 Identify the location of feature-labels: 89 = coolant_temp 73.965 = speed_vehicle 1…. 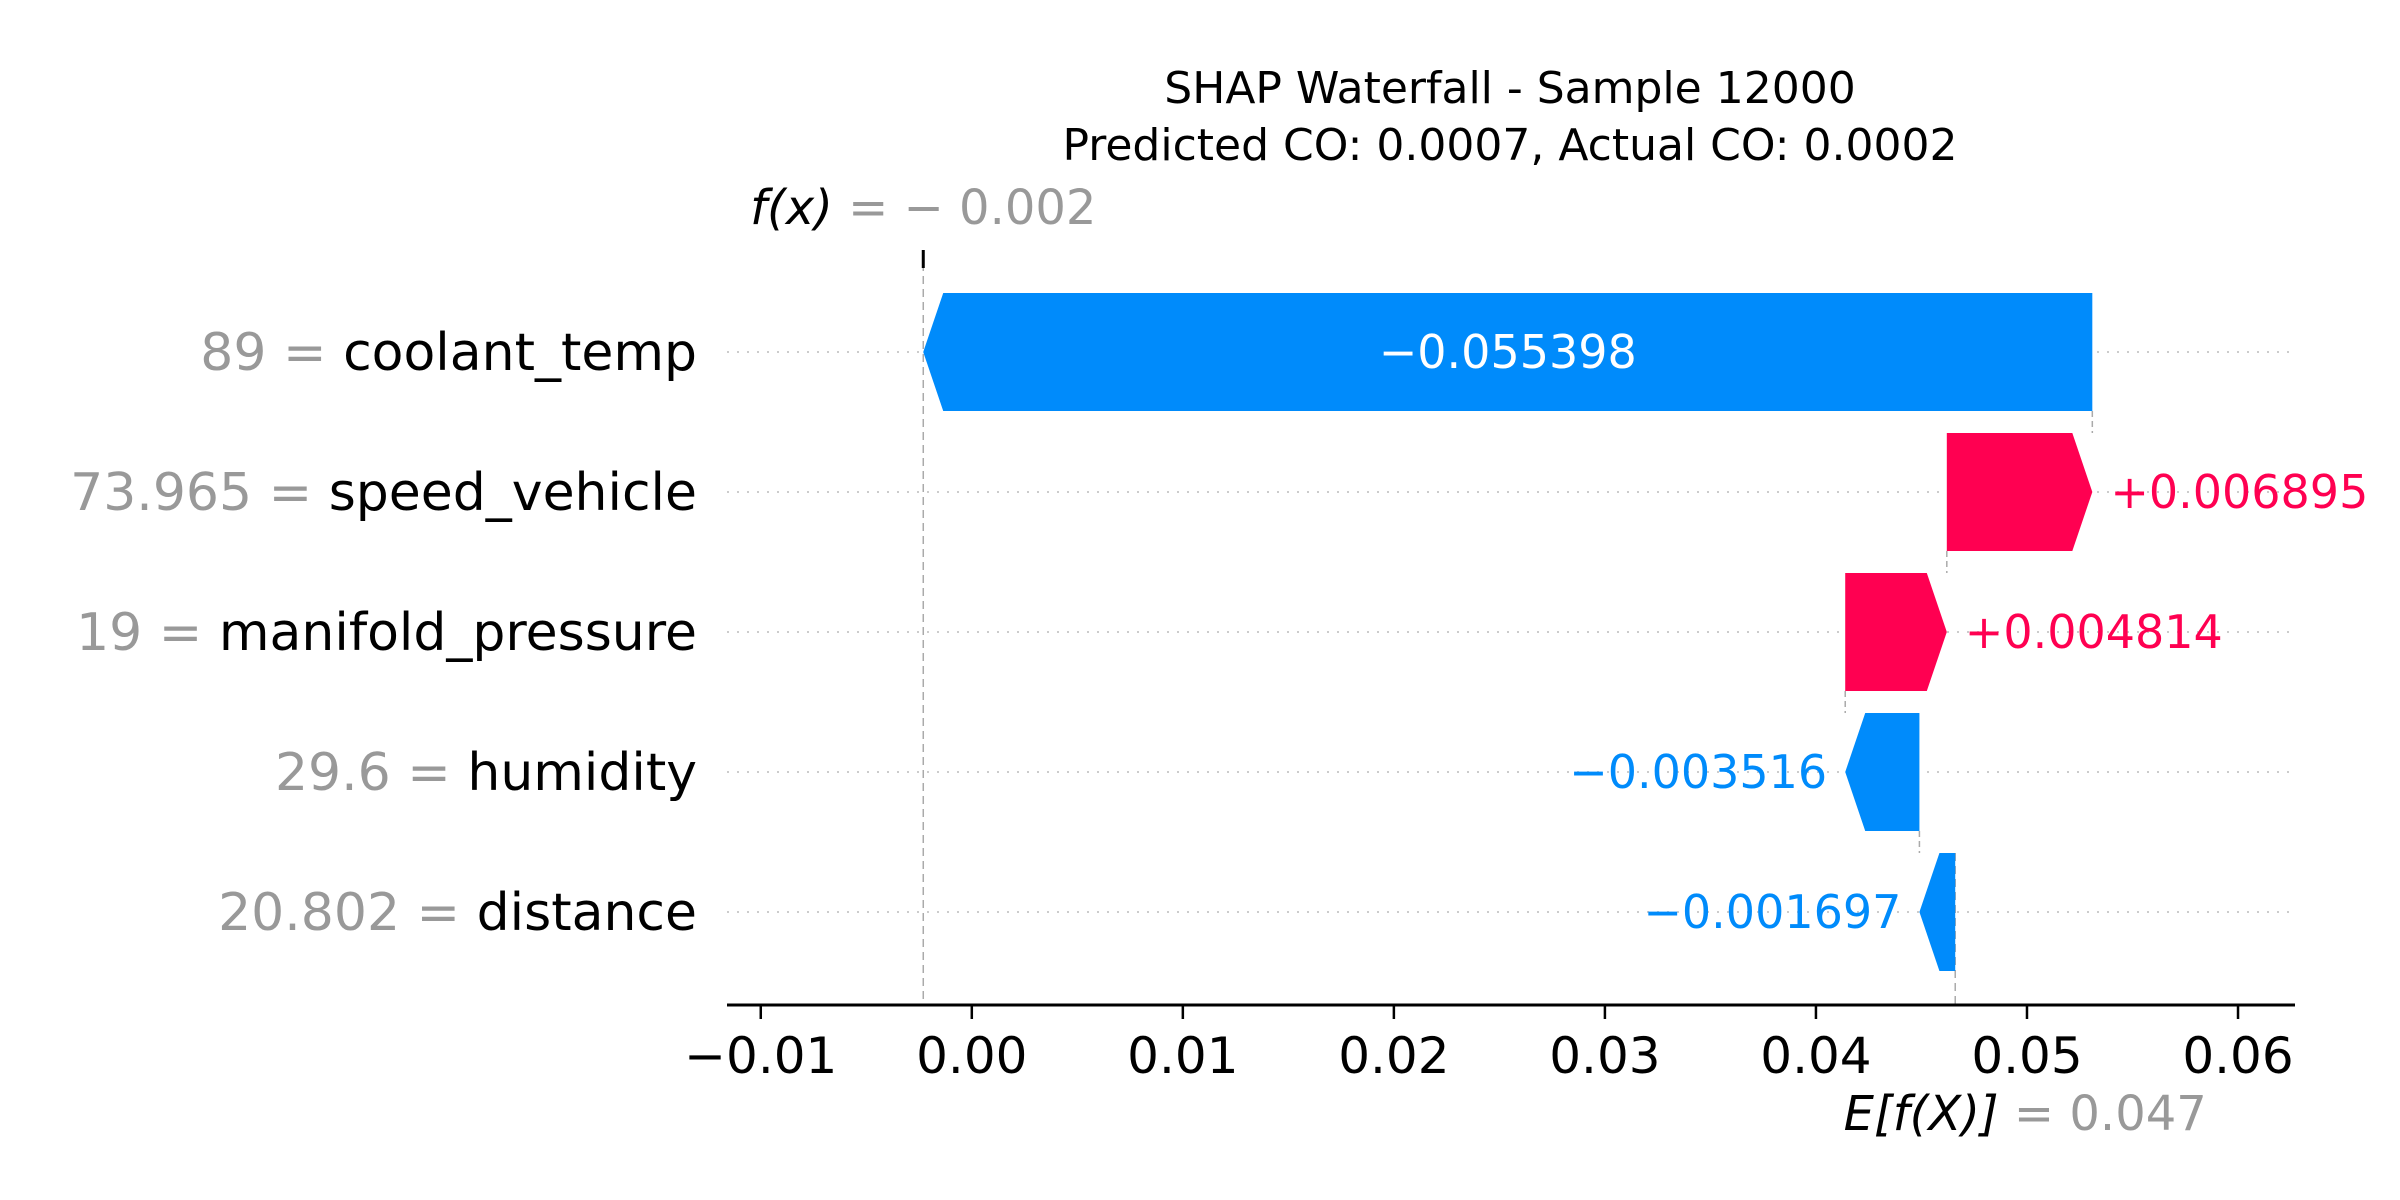
(383, 633).